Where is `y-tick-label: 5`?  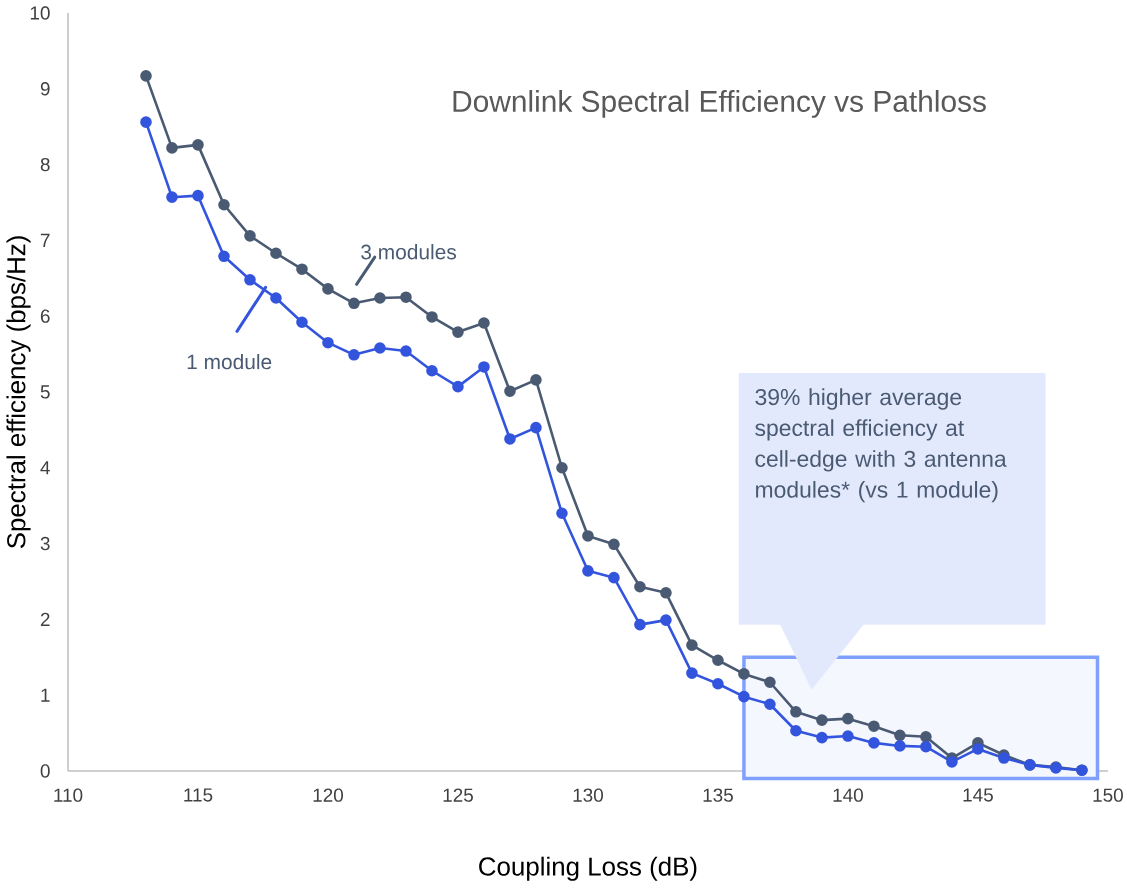
y-tick-label: 5 is located at coordinates (45, 392).